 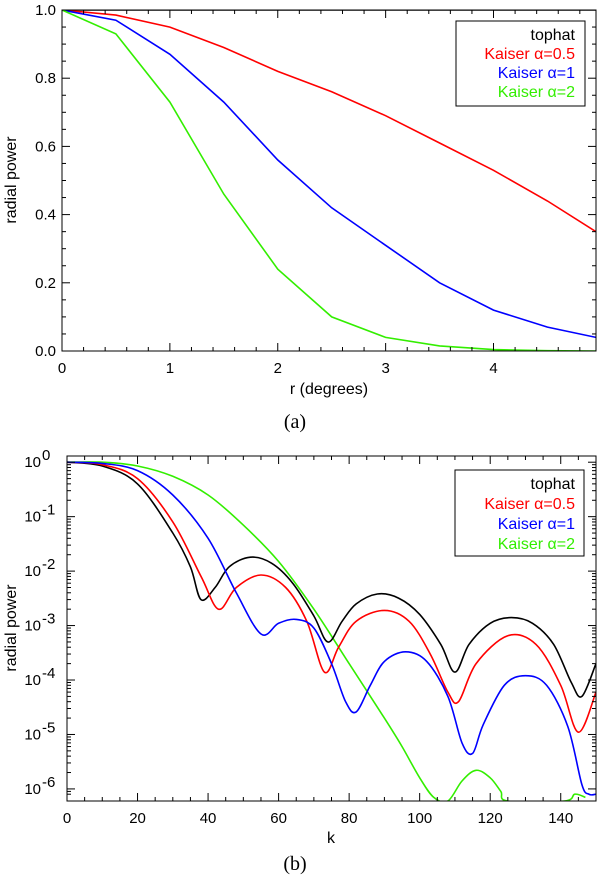 I want to click on chart-b-xtick-label: 140, so click(x=560, y=818).